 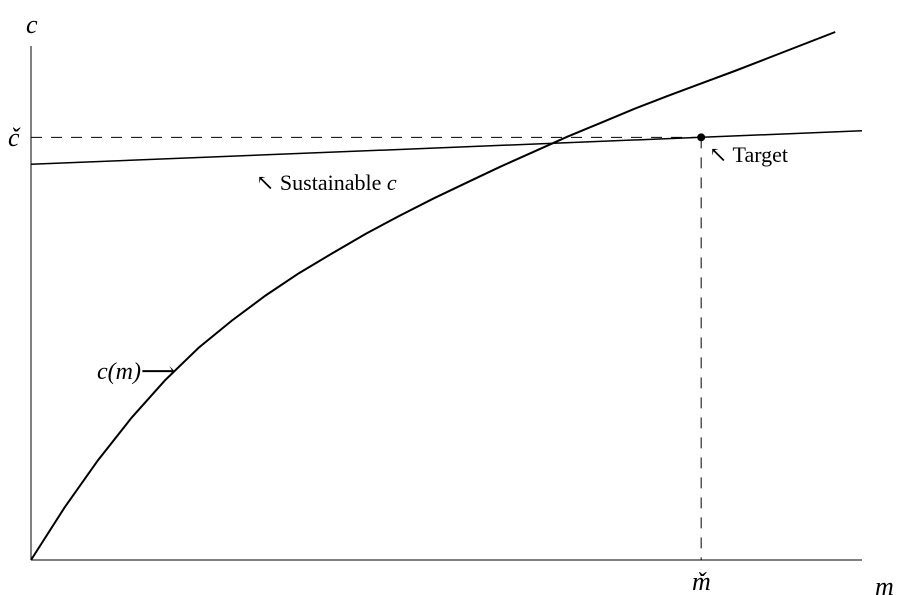 What do you see at coordinates (701, 137) in the screenshot?
I see `target-point` at bounding box center [701, 137].